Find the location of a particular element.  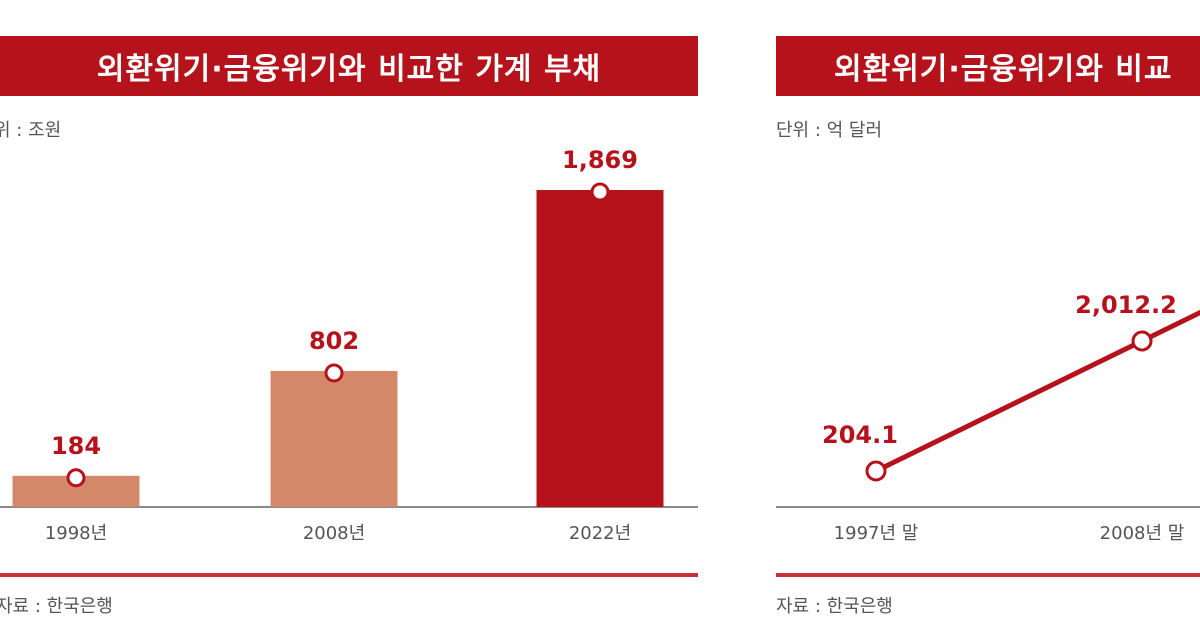

bar-2022년 is located at coordinates (600, 348).